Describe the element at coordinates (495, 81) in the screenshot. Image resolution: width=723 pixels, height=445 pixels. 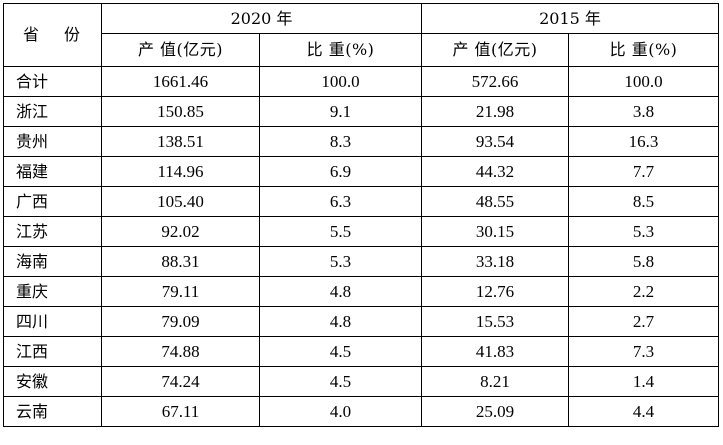
I see `value-2015-cell: 572.66` at that location.